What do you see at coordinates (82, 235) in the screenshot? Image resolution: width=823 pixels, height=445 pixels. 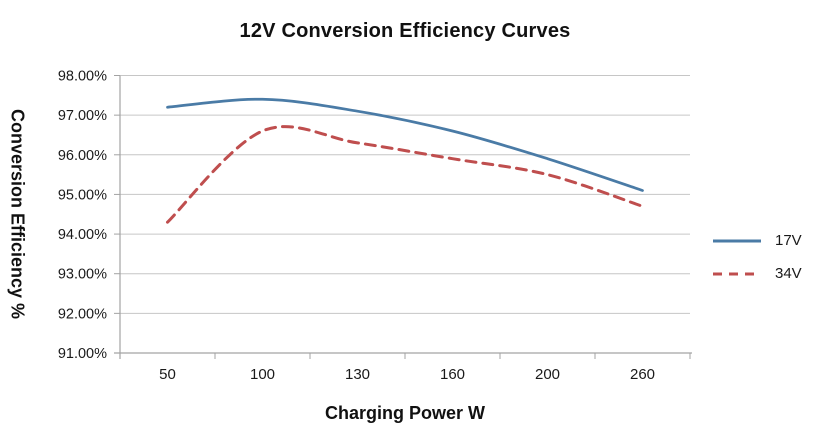 I see `y-tick-label: 94.00%` at bounding box center [82, 235].